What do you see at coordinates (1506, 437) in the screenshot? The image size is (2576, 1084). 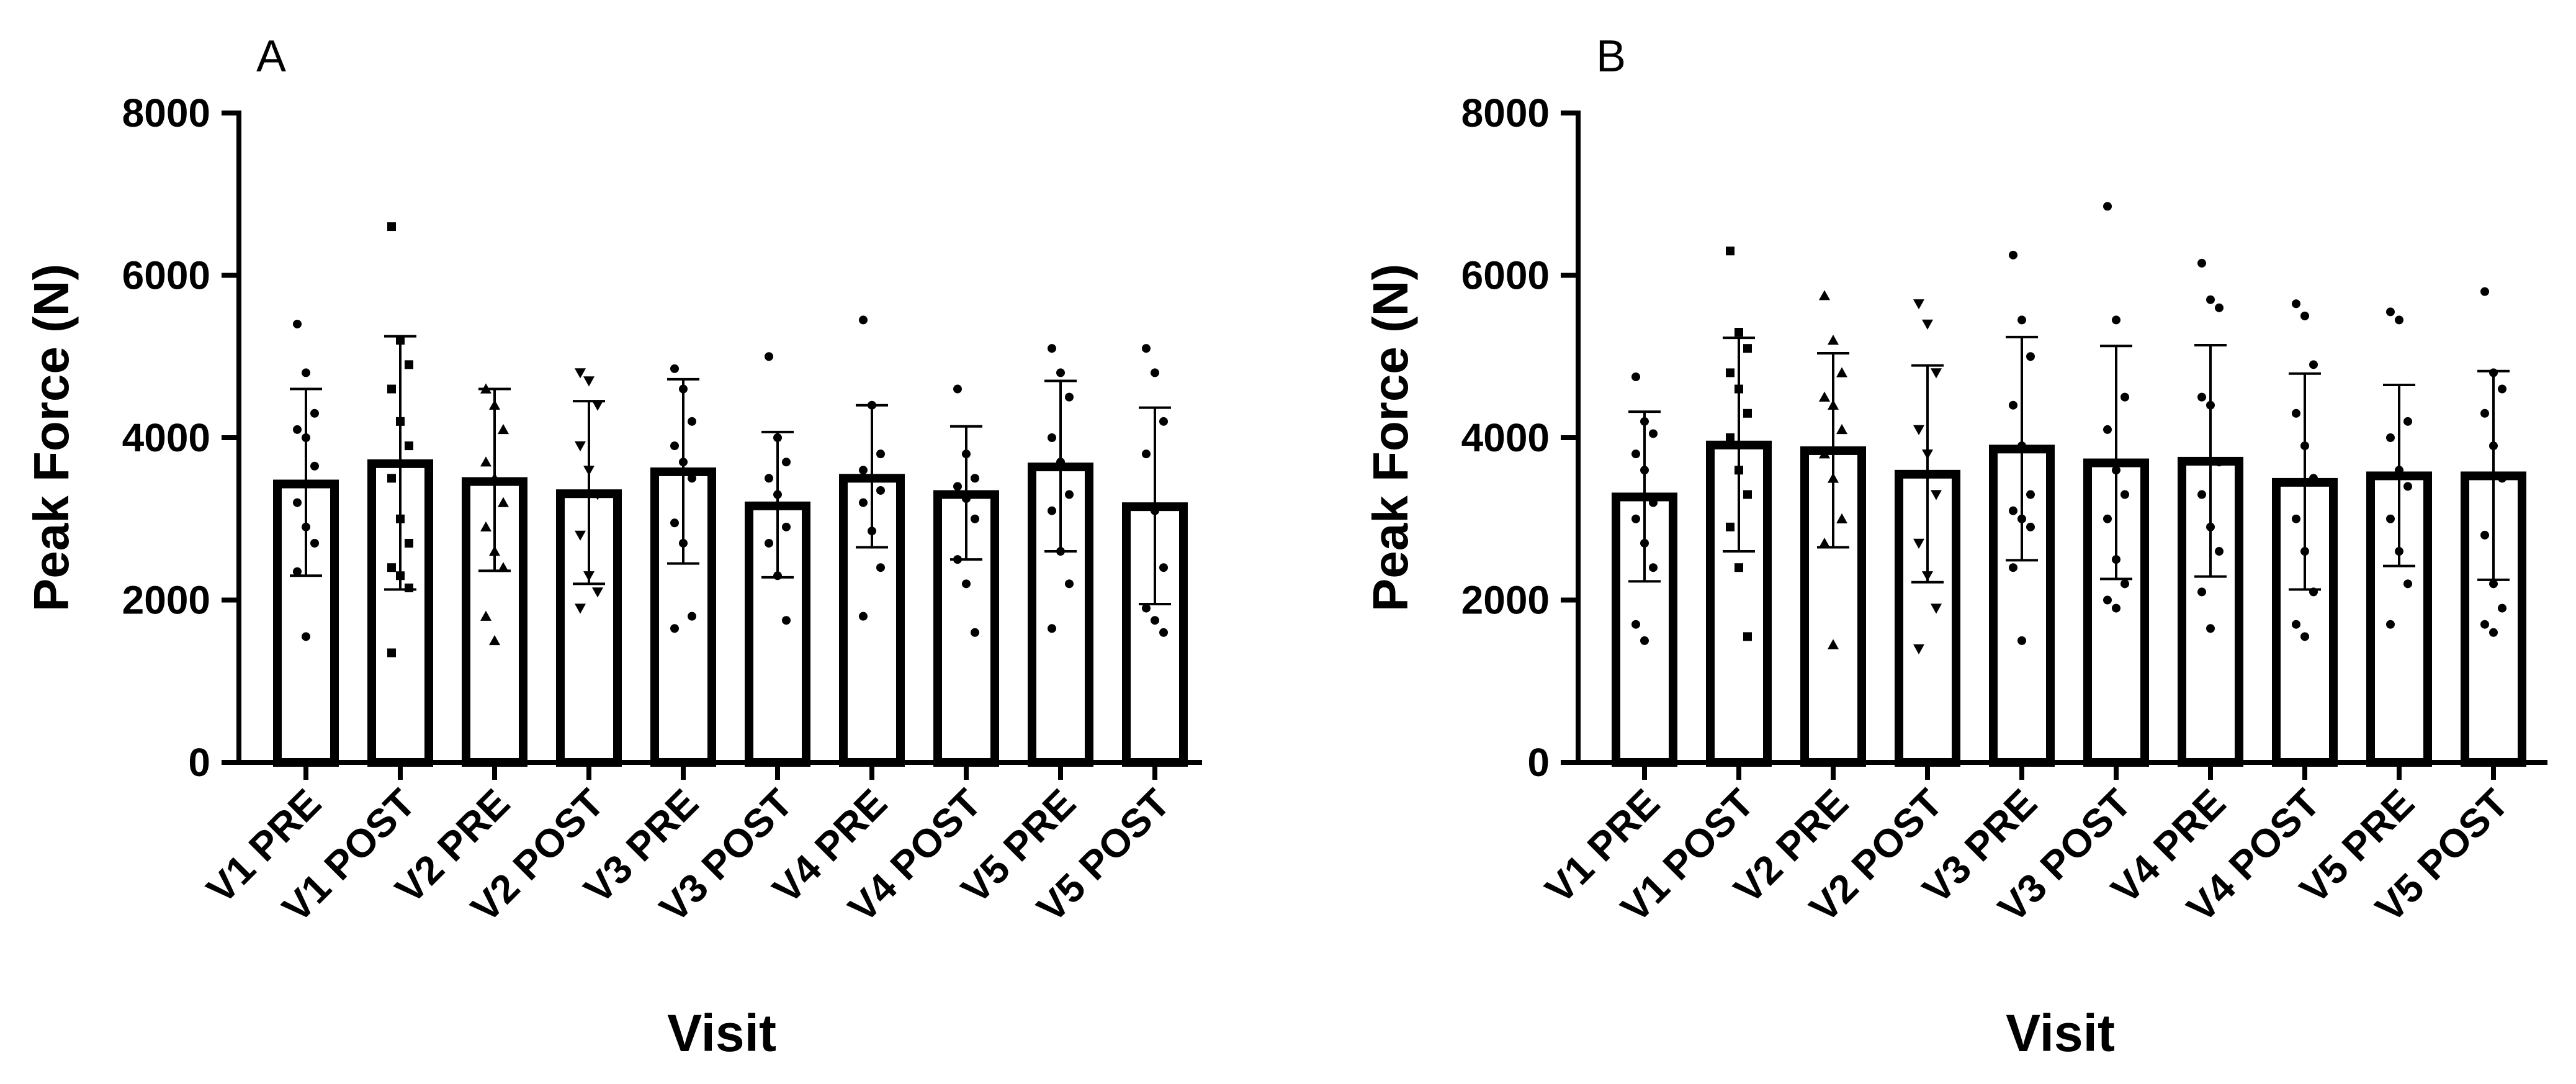 I see `y-tick-label: 4000` at bounding box center [1506, 437].